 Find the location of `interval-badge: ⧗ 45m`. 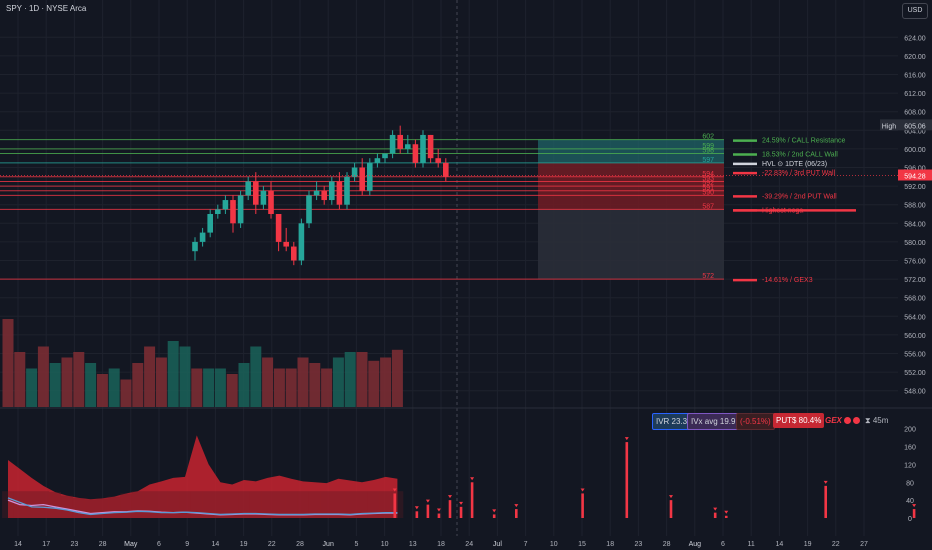

interval-badge: ⧗ 45m is located at coordinates (876, 420).